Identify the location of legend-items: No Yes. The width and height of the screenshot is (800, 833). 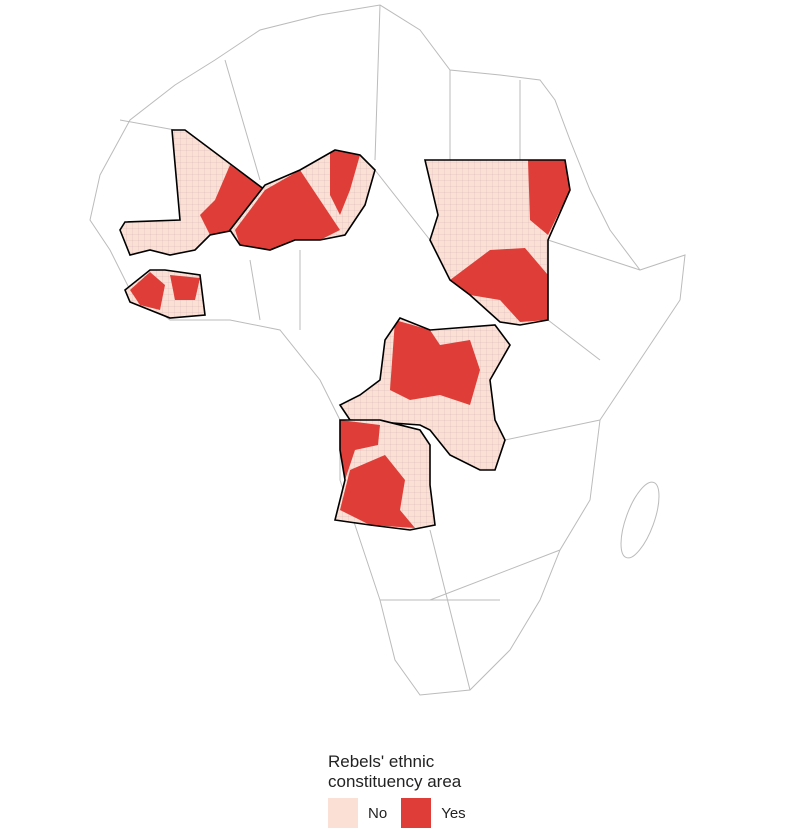
(413, 815).